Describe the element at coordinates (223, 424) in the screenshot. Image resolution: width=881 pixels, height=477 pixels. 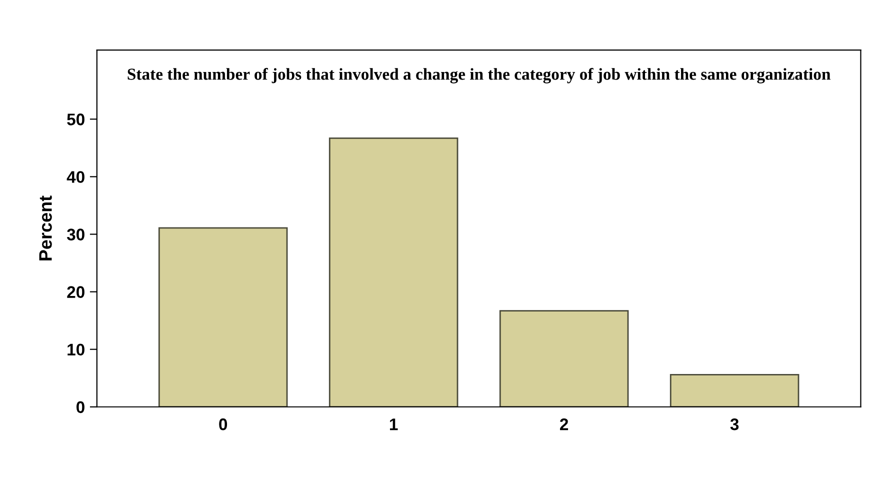
I see `x-tick-label: 0` at that location.